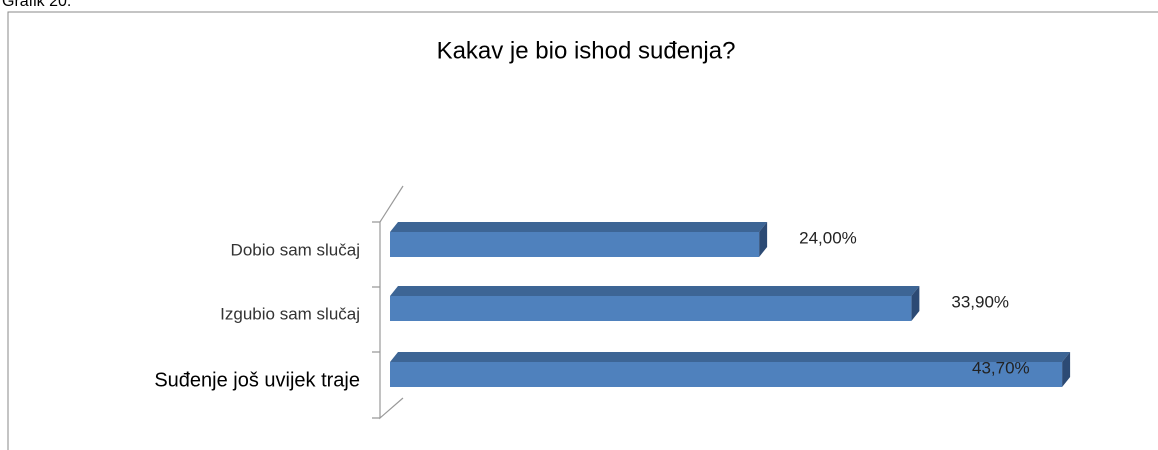 The image size is (1158, 450). Describe the element at coordinates (295, 249) in the screenshot. I see `category-label: Dobio sam slučaj` at that location.